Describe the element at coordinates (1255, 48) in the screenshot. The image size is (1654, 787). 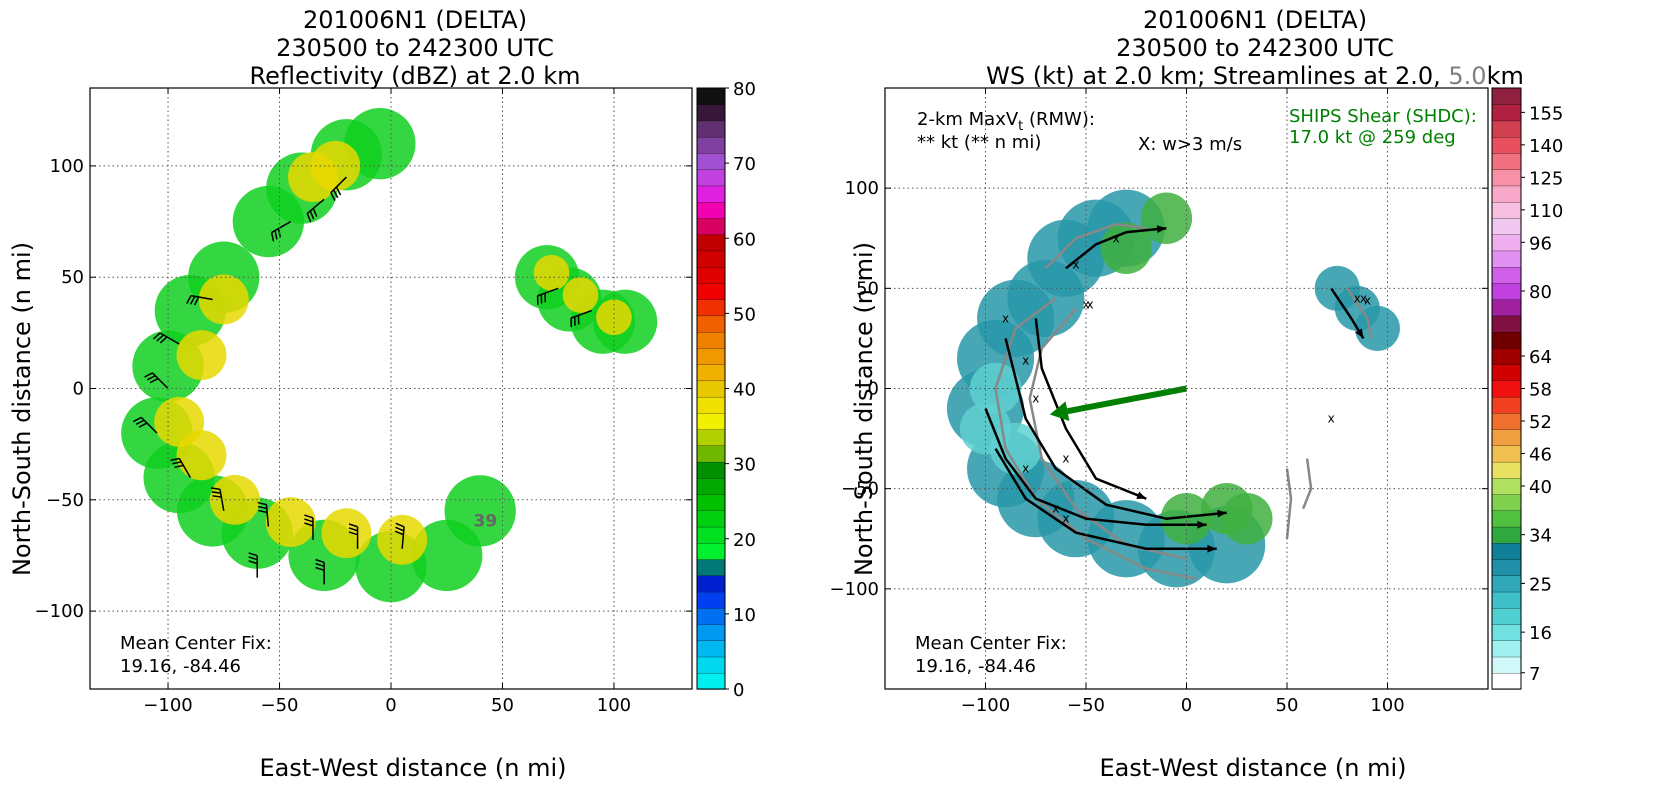
I see `right-title-line-2: 230500 to 242300 UTC` at that location.